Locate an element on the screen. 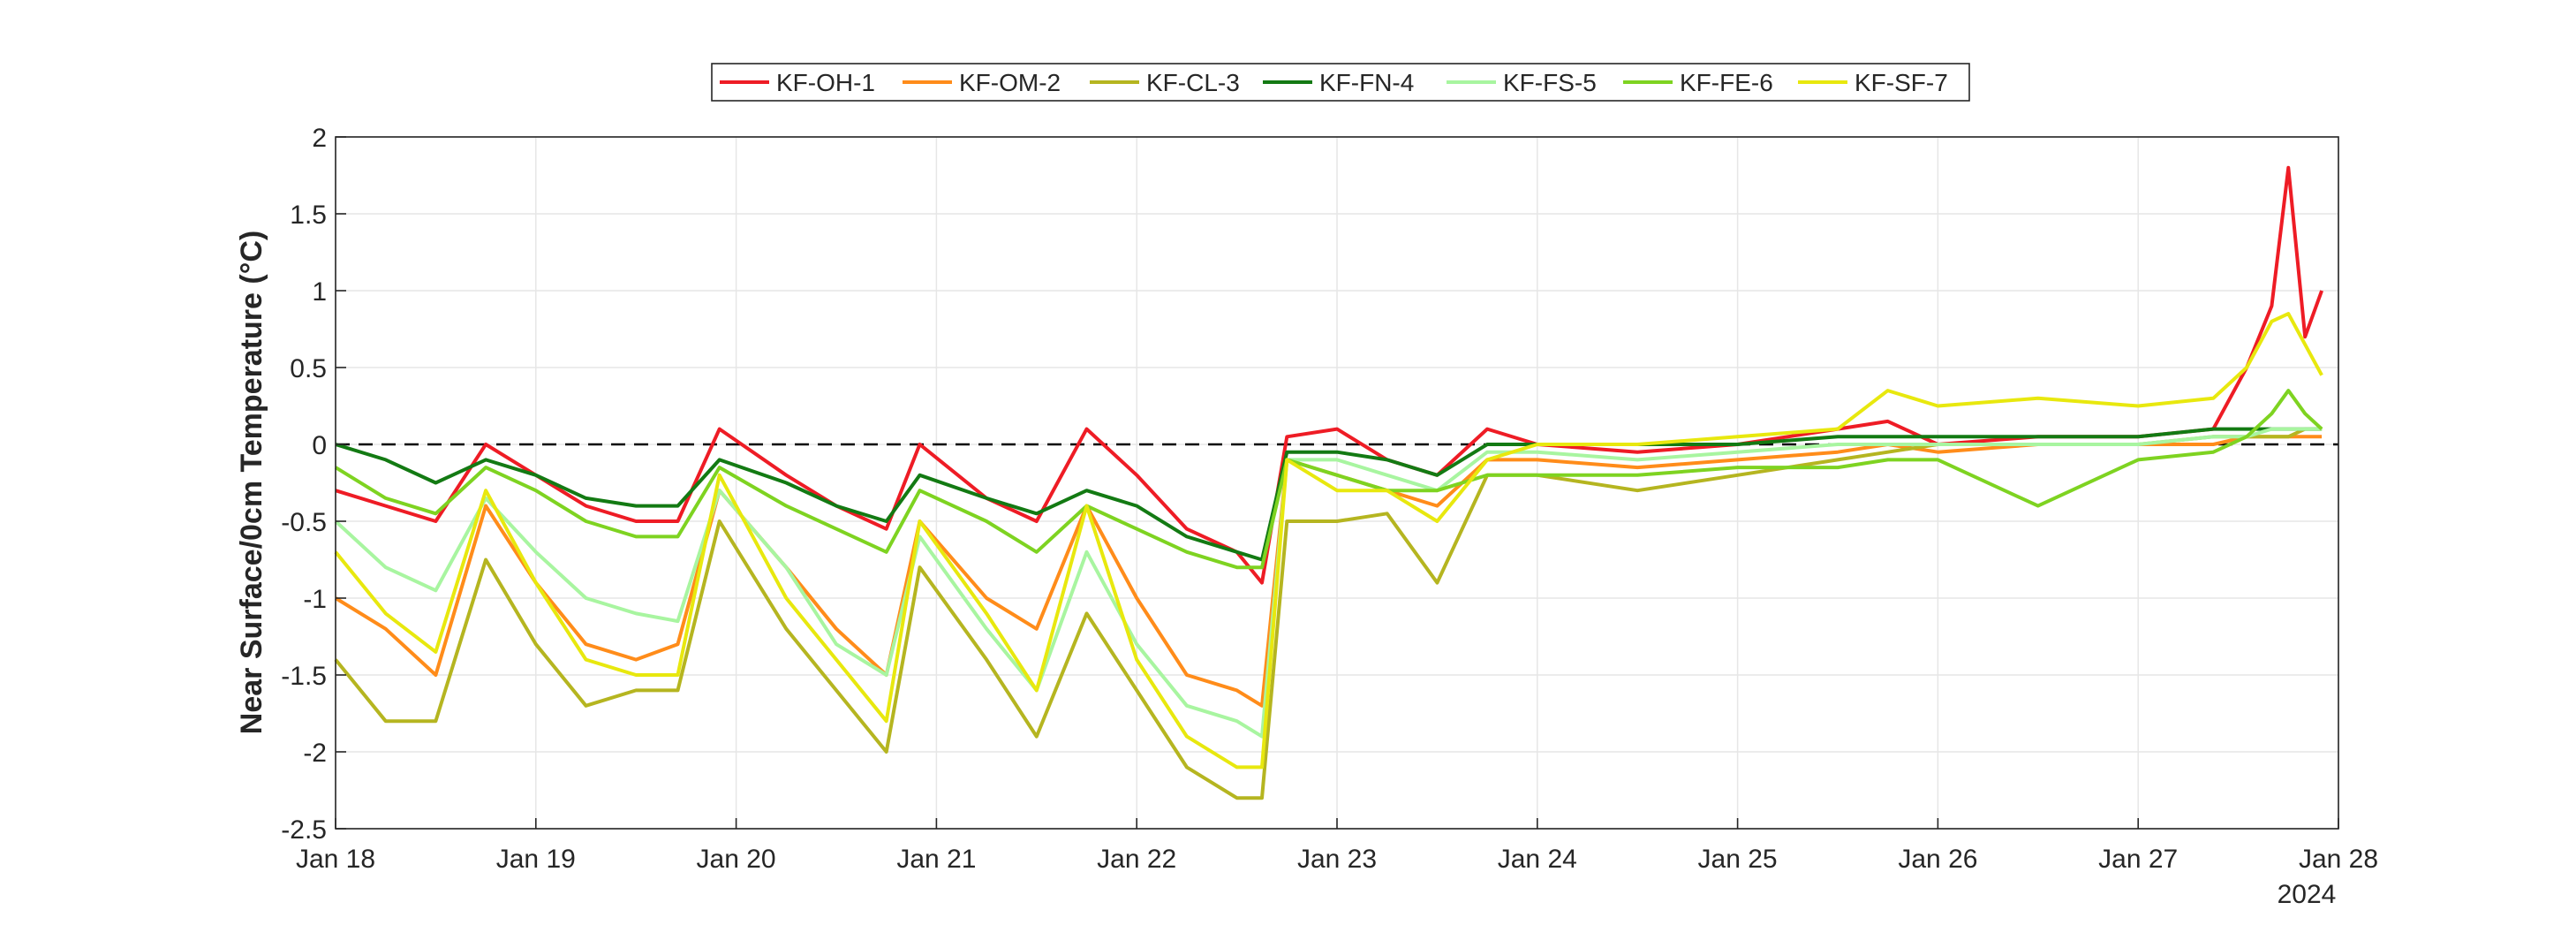 This screenshot has height=925, width=2576. y-tick-label: 0 is located at coordinates (319, 445).